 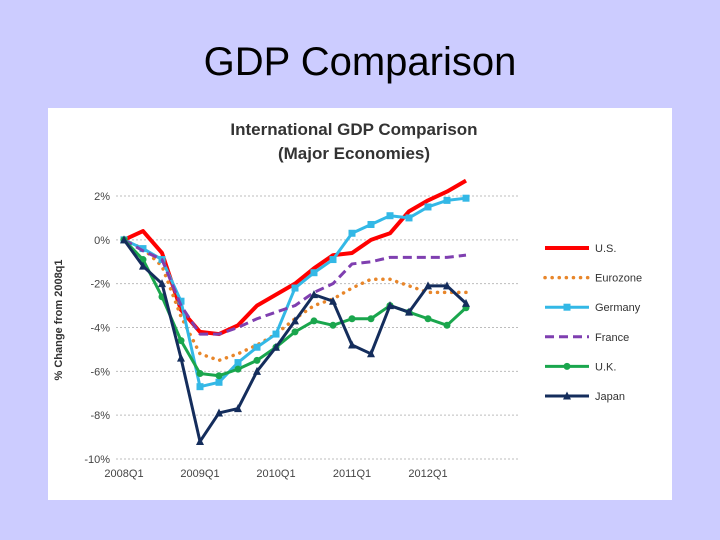 What do you see at coordinates (618, 308) in the screenshot?
I see `legend-label-germany: Germany` at bounding box center [618, 308].